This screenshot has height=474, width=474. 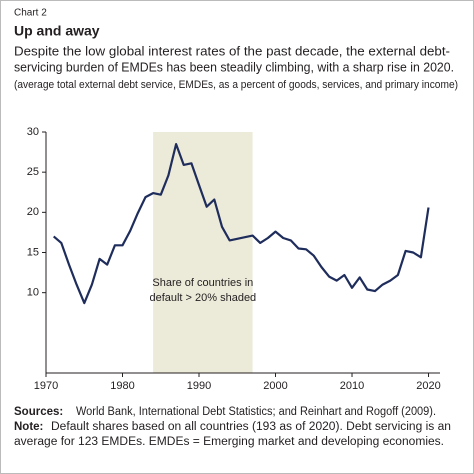 What do you see at coordinates (57, 31) in the screenshot?
I see `chart-title: Up and away` at bounding box center [57, 31].